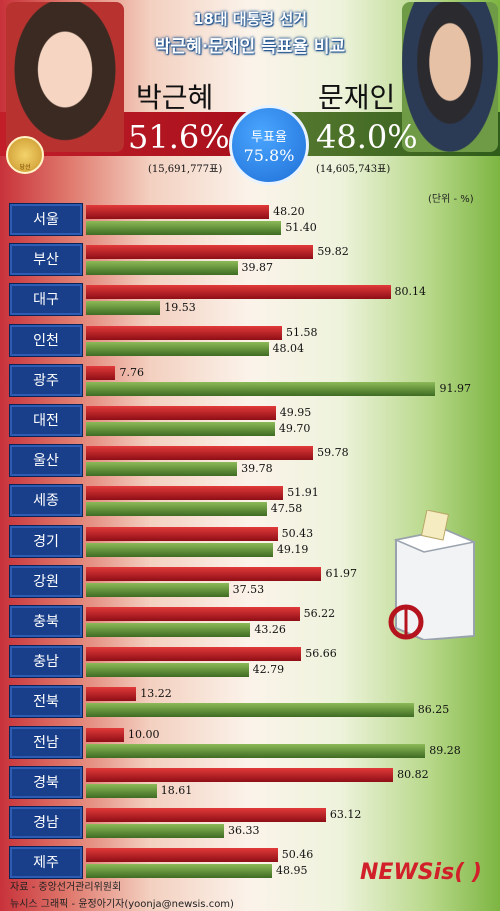  Describe the element at coordinates (250, 47) in the screenshot. I see `title-line-2: 박근혜·문재인 득표율 비교` at that location.